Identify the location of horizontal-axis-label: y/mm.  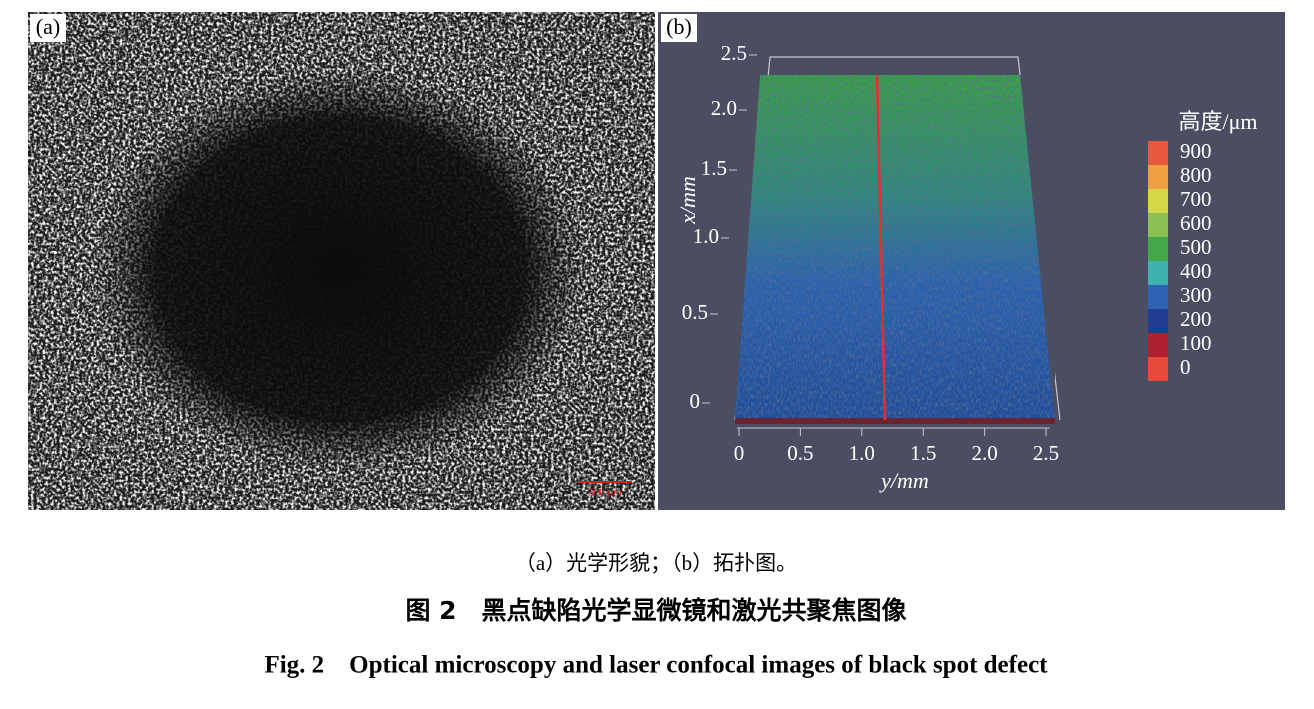
(904, 480).